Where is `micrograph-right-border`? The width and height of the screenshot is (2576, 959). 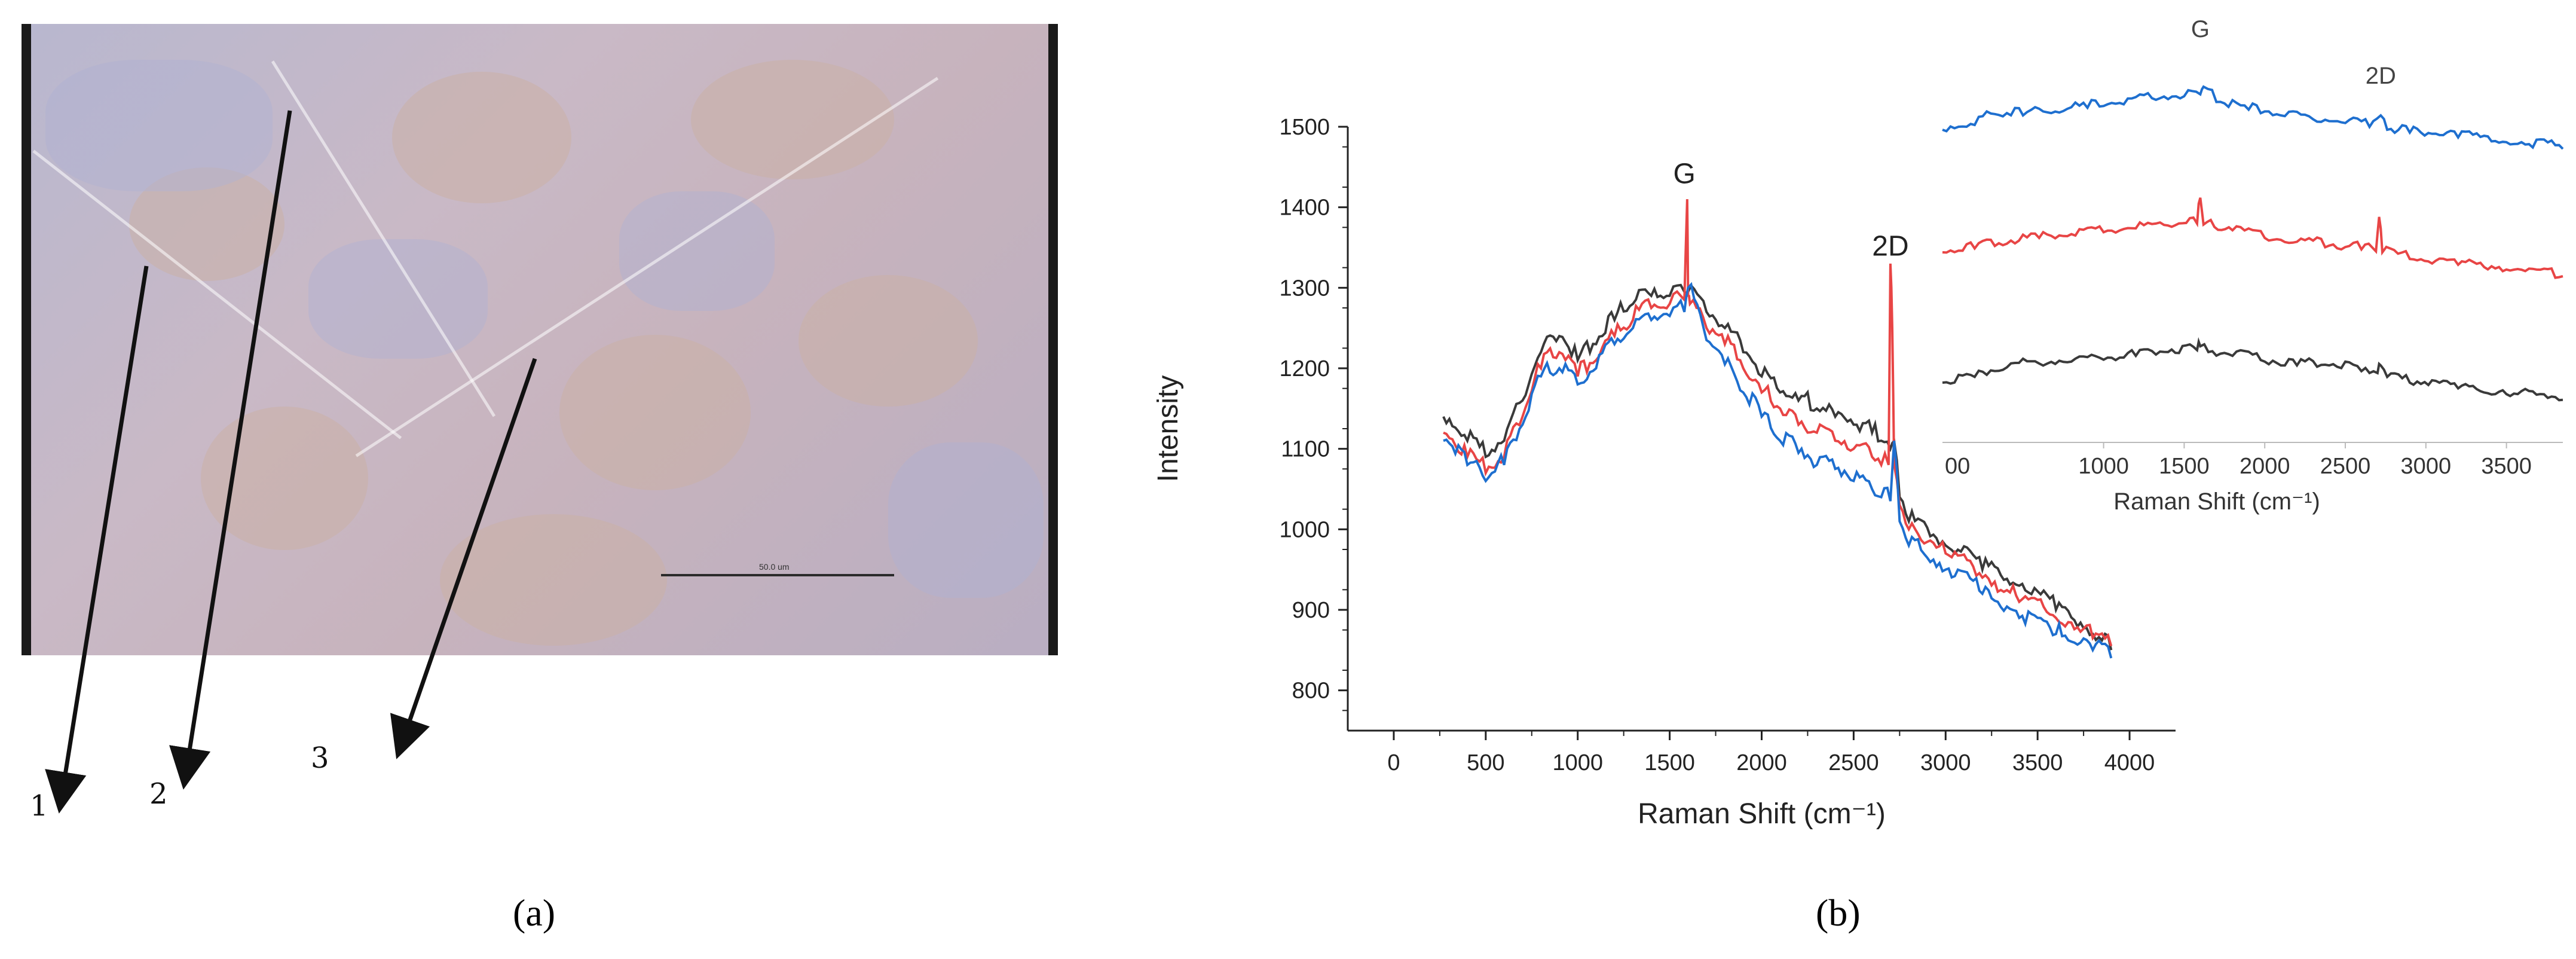 micrograph-right-border is located at coordinates (1053, 339).